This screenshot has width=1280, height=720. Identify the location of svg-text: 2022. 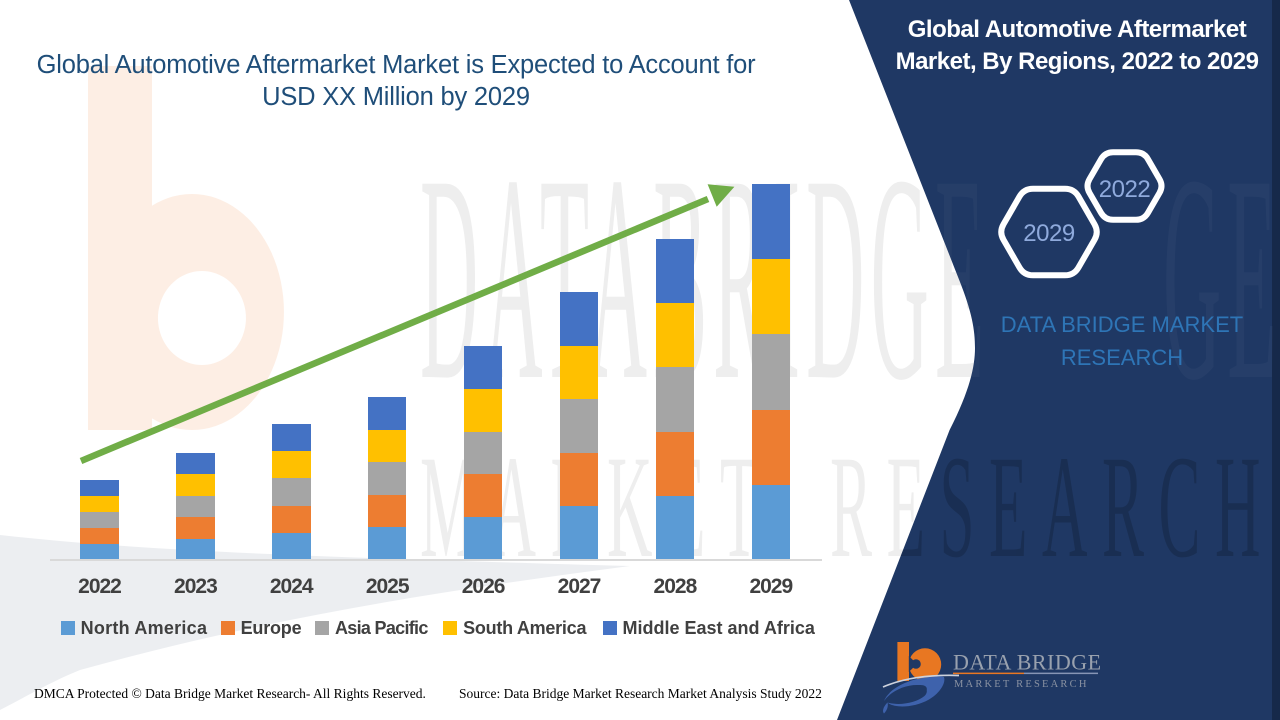
(1125, 189).